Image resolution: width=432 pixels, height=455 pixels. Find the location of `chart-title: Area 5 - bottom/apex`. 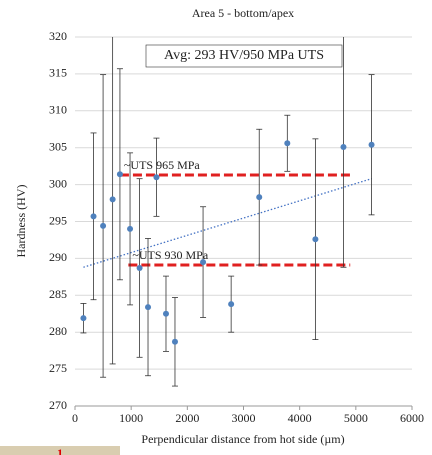

chart-title: Area 5 - bottom/apex is located at coordinates (243, 13).